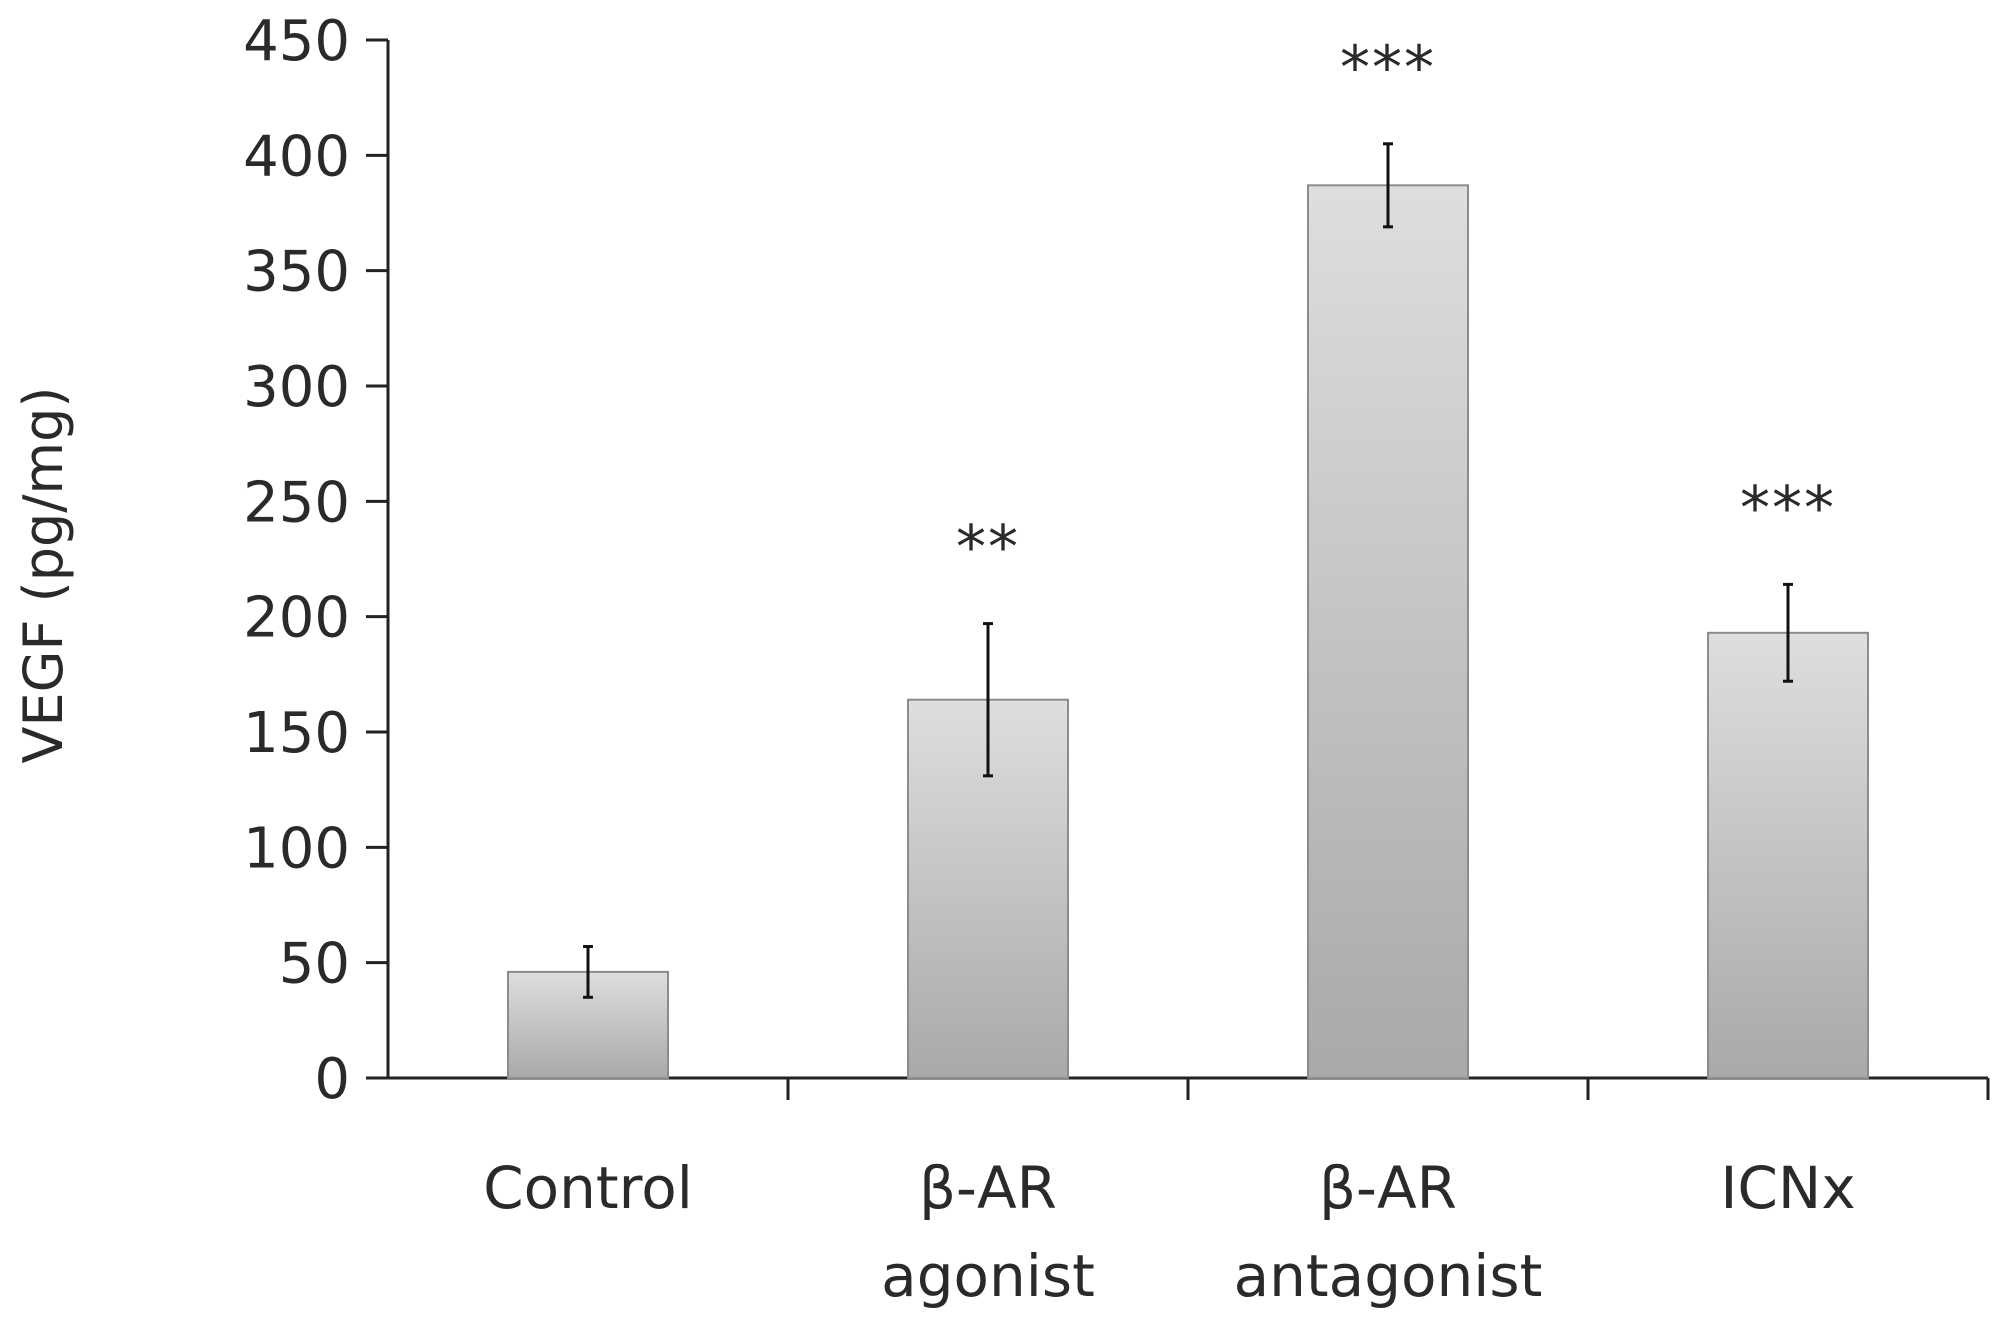 The height and width of the screenshot is (1339, 1996). What do you see at coordinates (332, 1079) in the screenshot?
I see `y-tick-label: 0` at bounding box center [332, 1079].